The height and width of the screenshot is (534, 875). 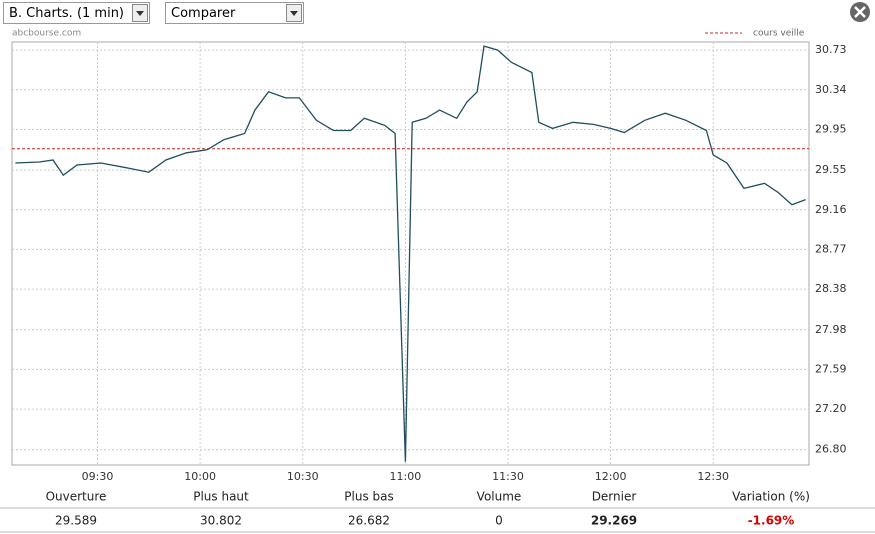 What do you see at coordinates (406, 476) in the screenshot?
I see `x-tick-label: 11:00` at bounding box center [406, 476].